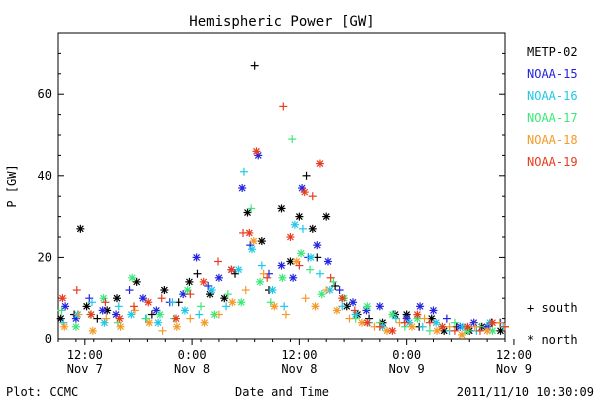 The image size is (600, 400). What do you see at coordinates (552, 162) in the screenshot?
I see `legend-entry: NOAA-19` at bounding box center [552, 162].